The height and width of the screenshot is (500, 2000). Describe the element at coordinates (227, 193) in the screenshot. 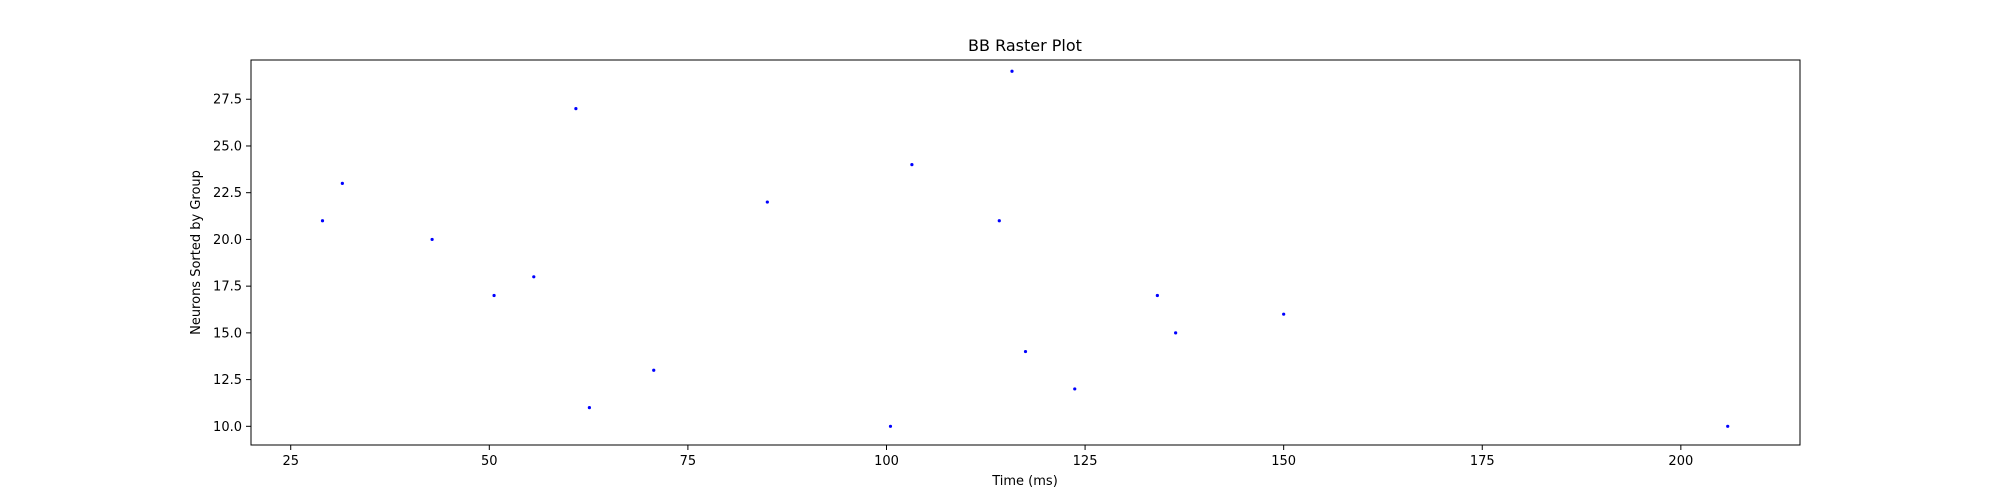

I see `y-tick-label: 22.5` at that location.